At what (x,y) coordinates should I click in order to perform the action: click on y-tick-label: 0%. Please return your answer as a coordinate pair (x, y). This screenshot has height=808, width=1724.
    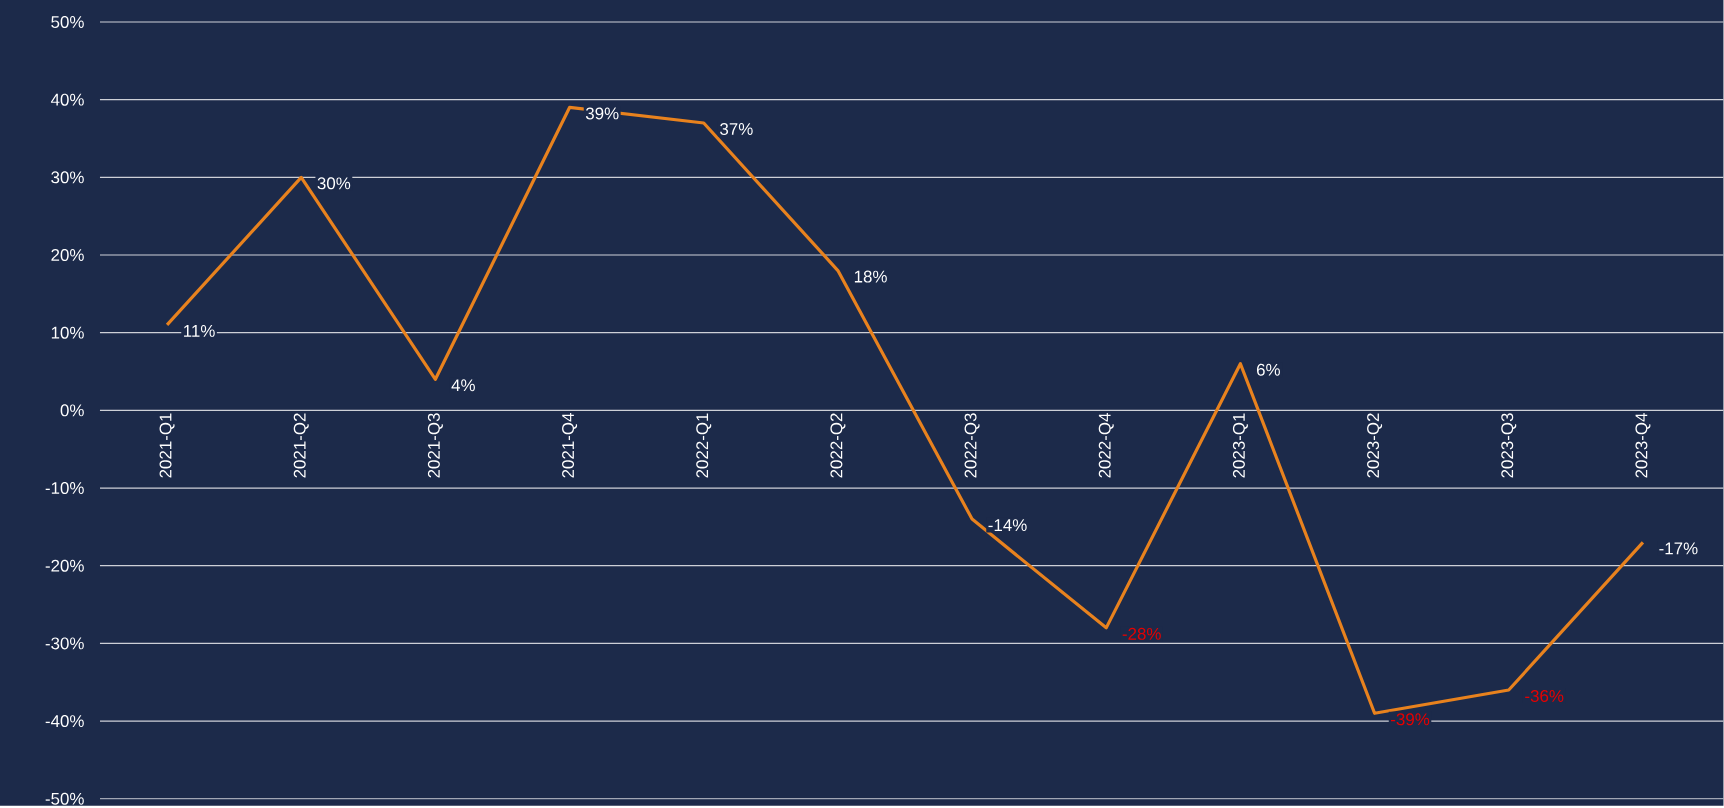
    Looking at the image, I should click on (72, 410).